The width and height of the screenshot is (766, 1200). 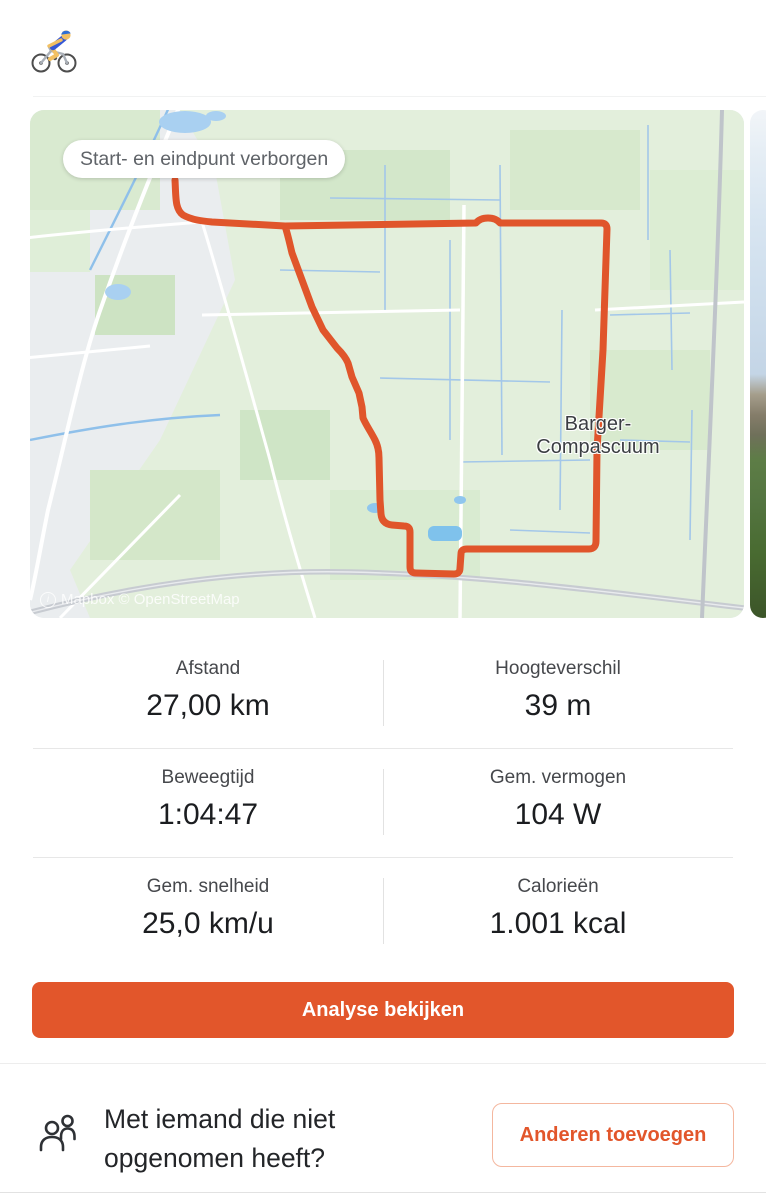 I want to click on map-attribution-text: Mapbox © OpenStreetMap, so click(x=150, y=599).